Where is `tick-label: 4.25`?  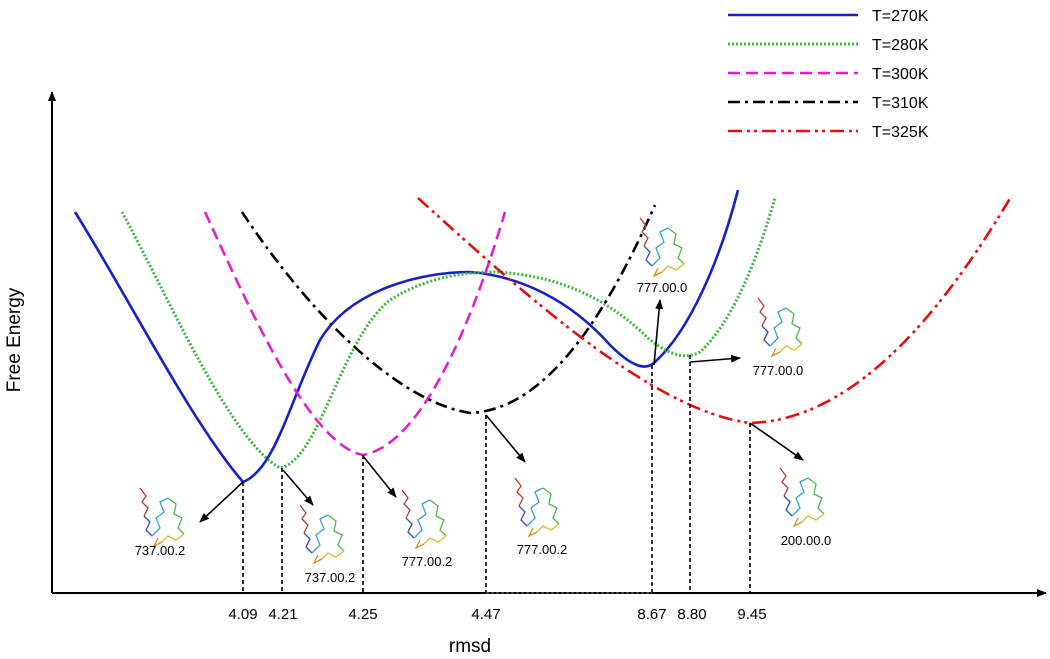
tick-label: 4.25 is located at coordinates (362, 614).